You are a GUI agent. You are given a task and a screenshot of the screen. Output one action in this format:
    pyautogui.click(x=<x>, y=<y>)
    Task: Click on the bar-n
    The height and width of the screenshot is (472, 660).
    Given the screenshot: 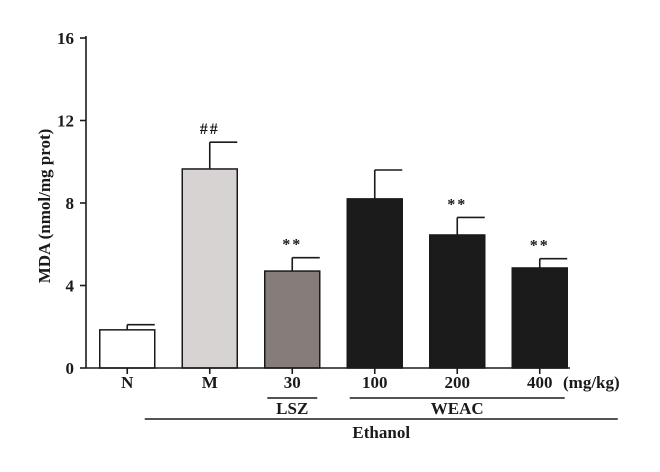 What is the action you would take?
    pyautogui.click(x=127, y=349)
    